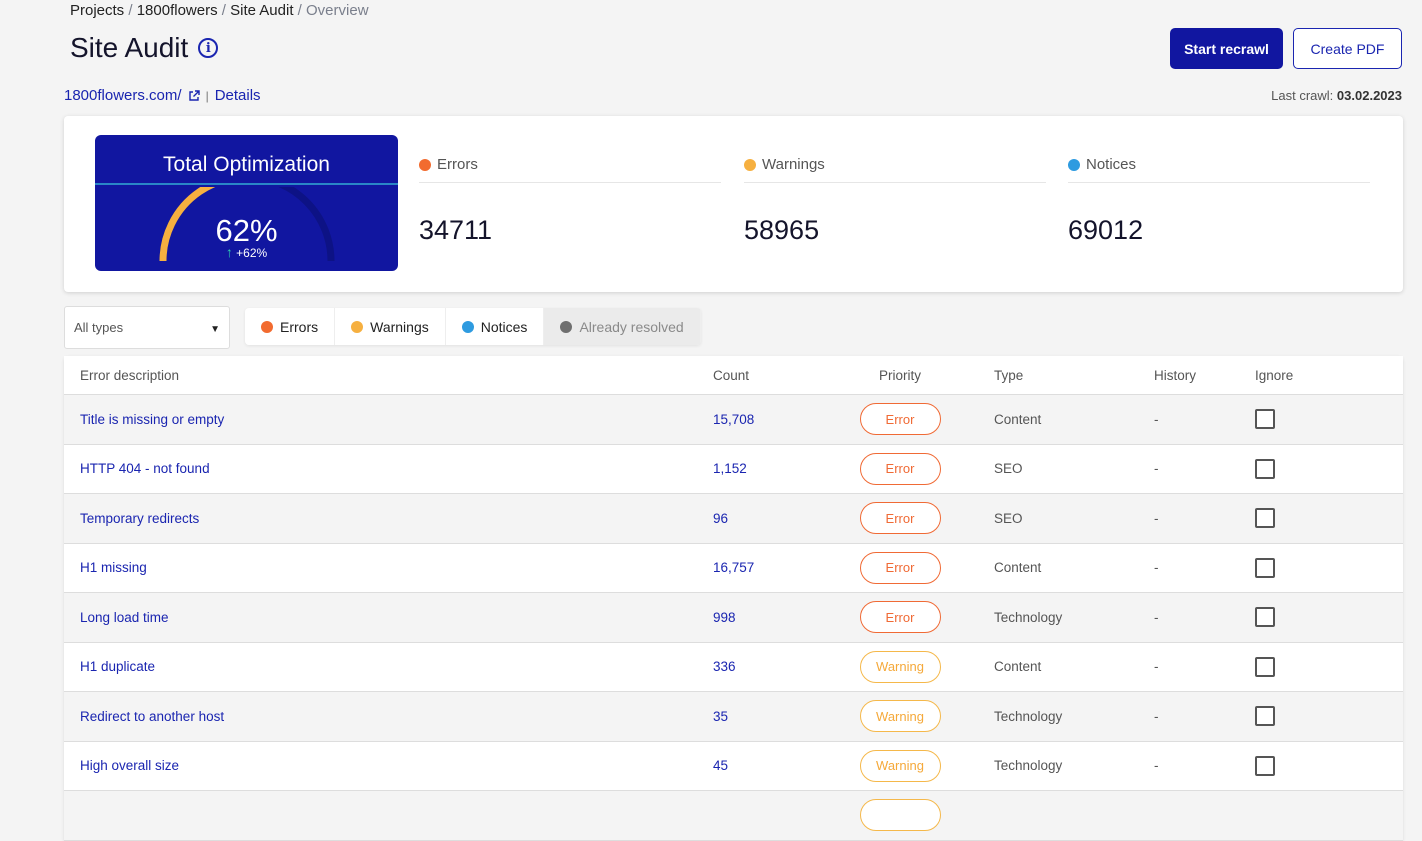 The height and width of the screenshot is (841, 1422). I want to click on issue-count: 336, so click(724, 667).